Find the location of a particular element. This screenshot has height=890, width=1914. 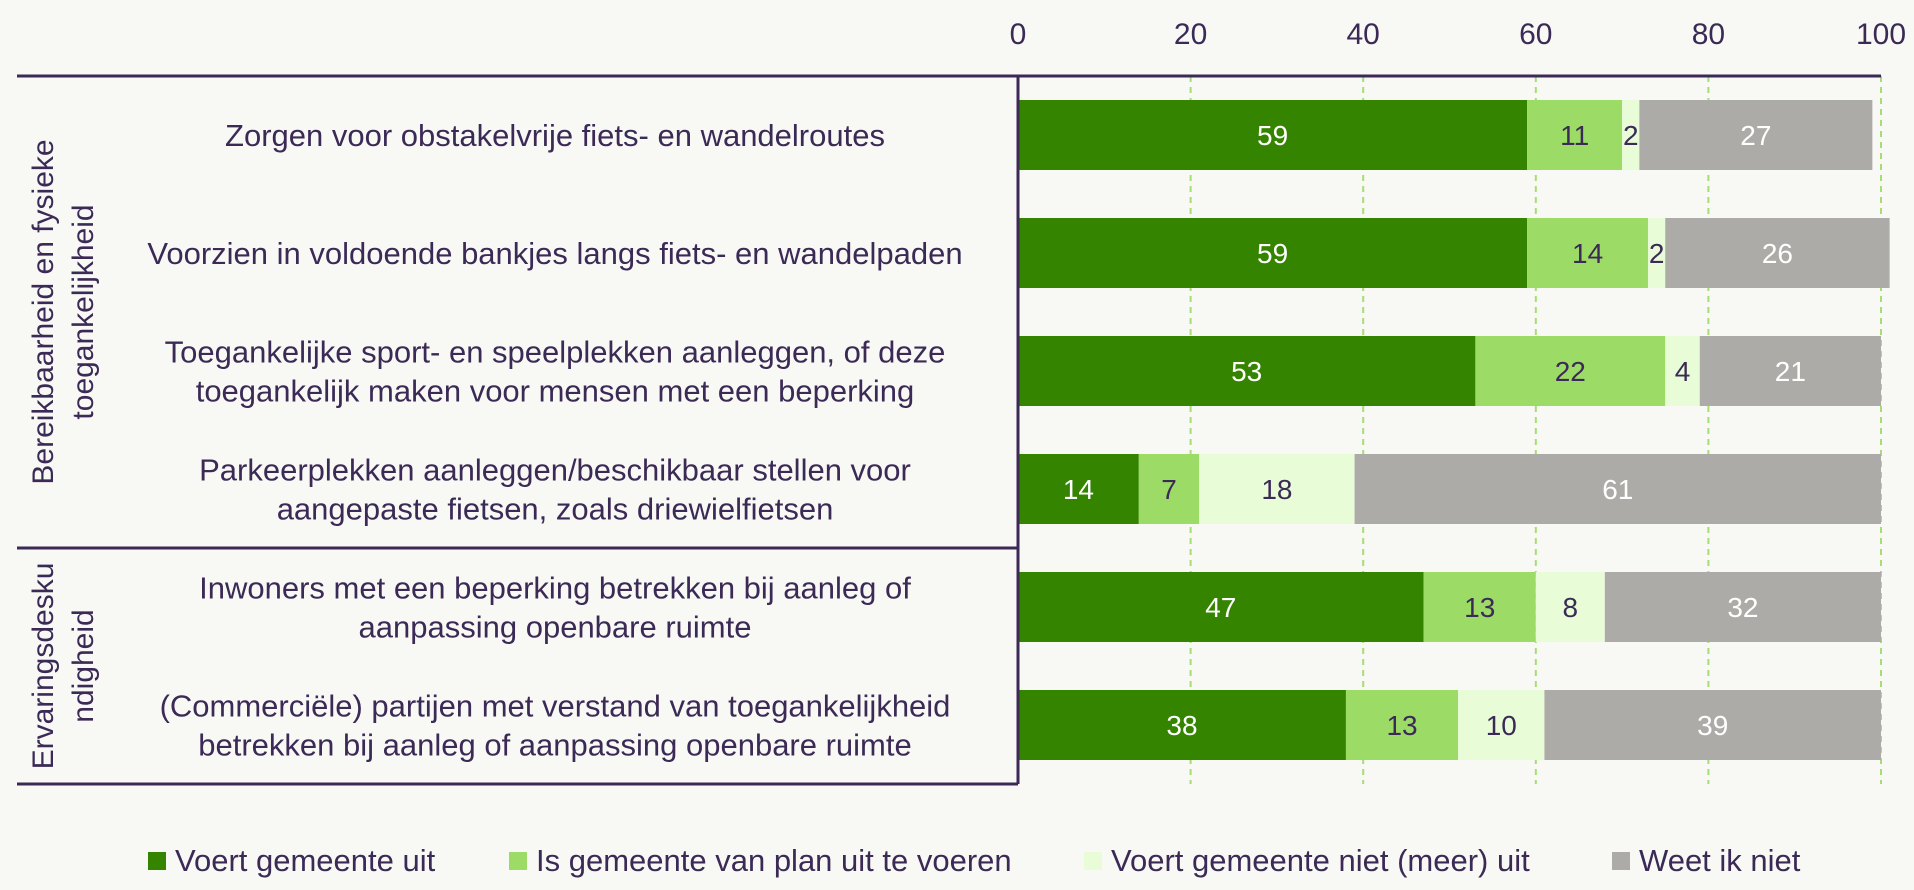

x-tick-label: 100 is located at coordinates (1881, 34).